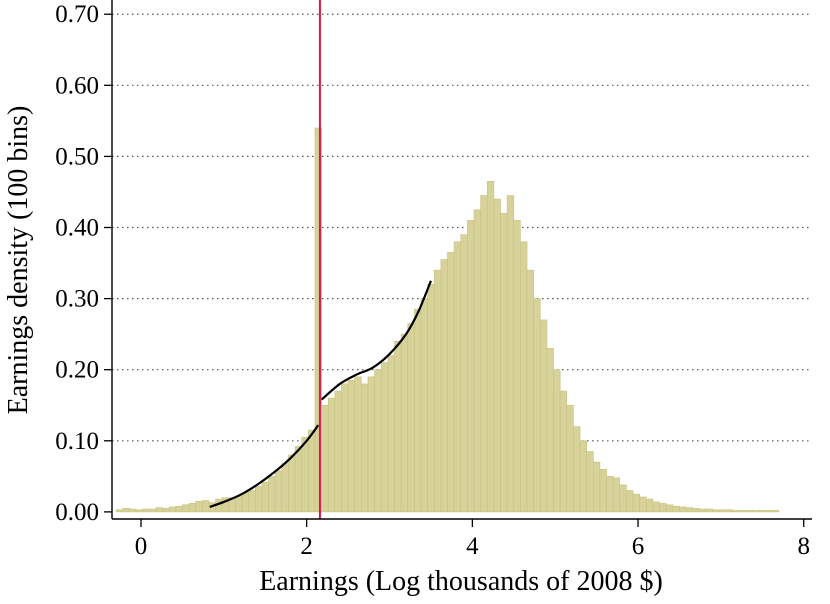  I want to click on y-tick-label: 0.40, so click(77, 228).